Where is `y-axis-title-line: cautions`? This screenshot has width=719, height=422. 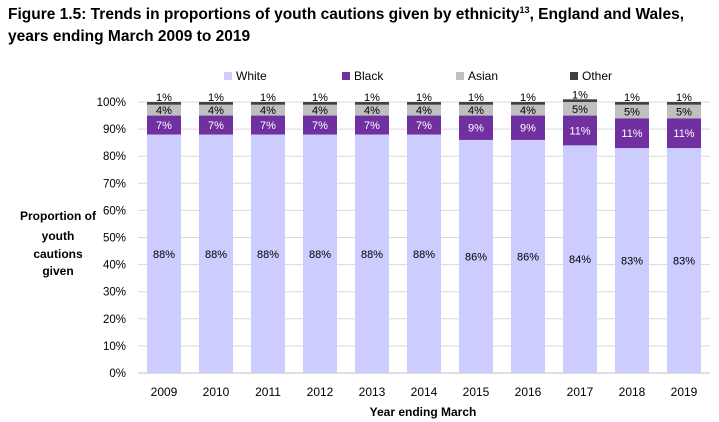 y-axis-title-line: cautions is located at coordinates (58, 254).